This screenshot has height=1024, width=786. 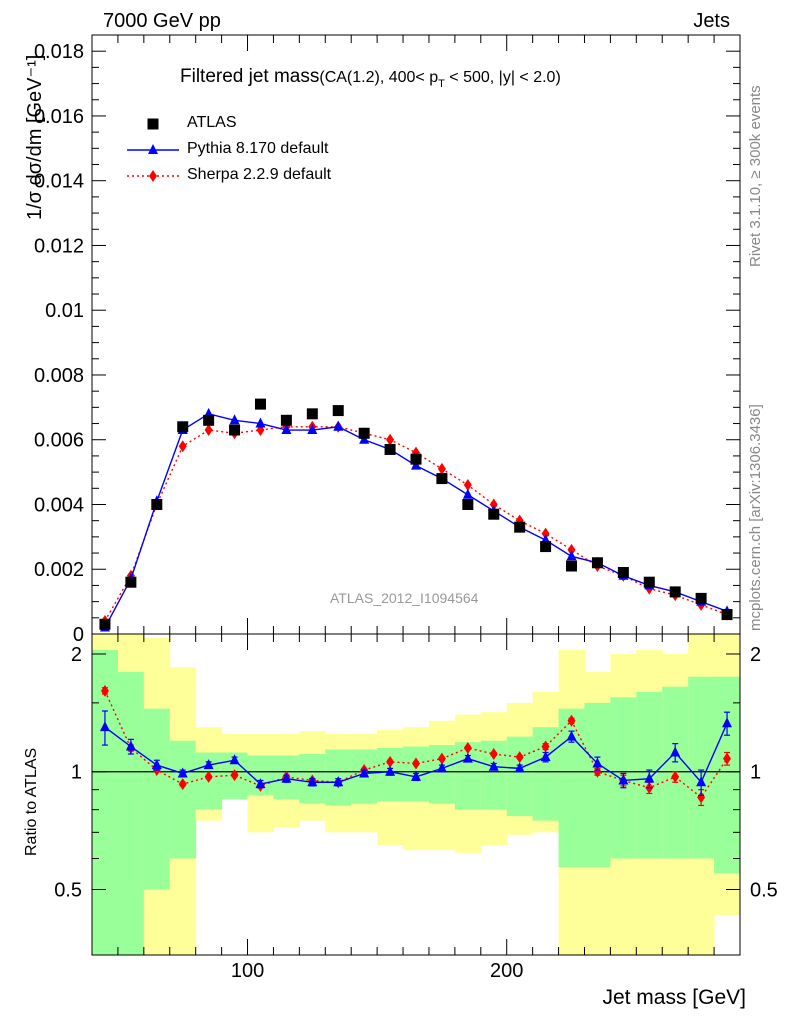 I want to click on y-tick-label: 0.008, so click(x=59, y=376).